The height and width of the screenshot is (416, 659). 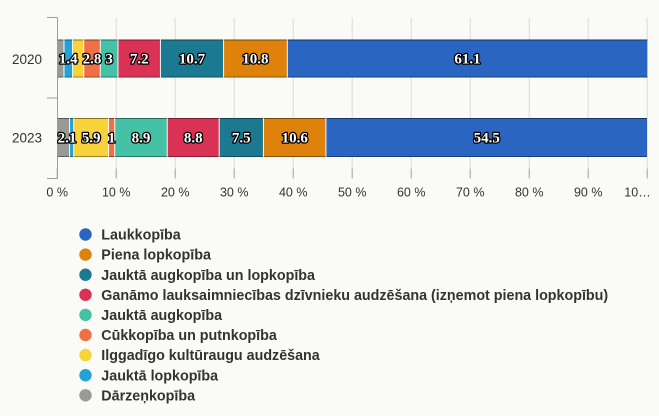 What do you see at coordinates (141, 236) in the screenshot?
I see `svg-text: Laukkopība` at bounding box center [141, 236].